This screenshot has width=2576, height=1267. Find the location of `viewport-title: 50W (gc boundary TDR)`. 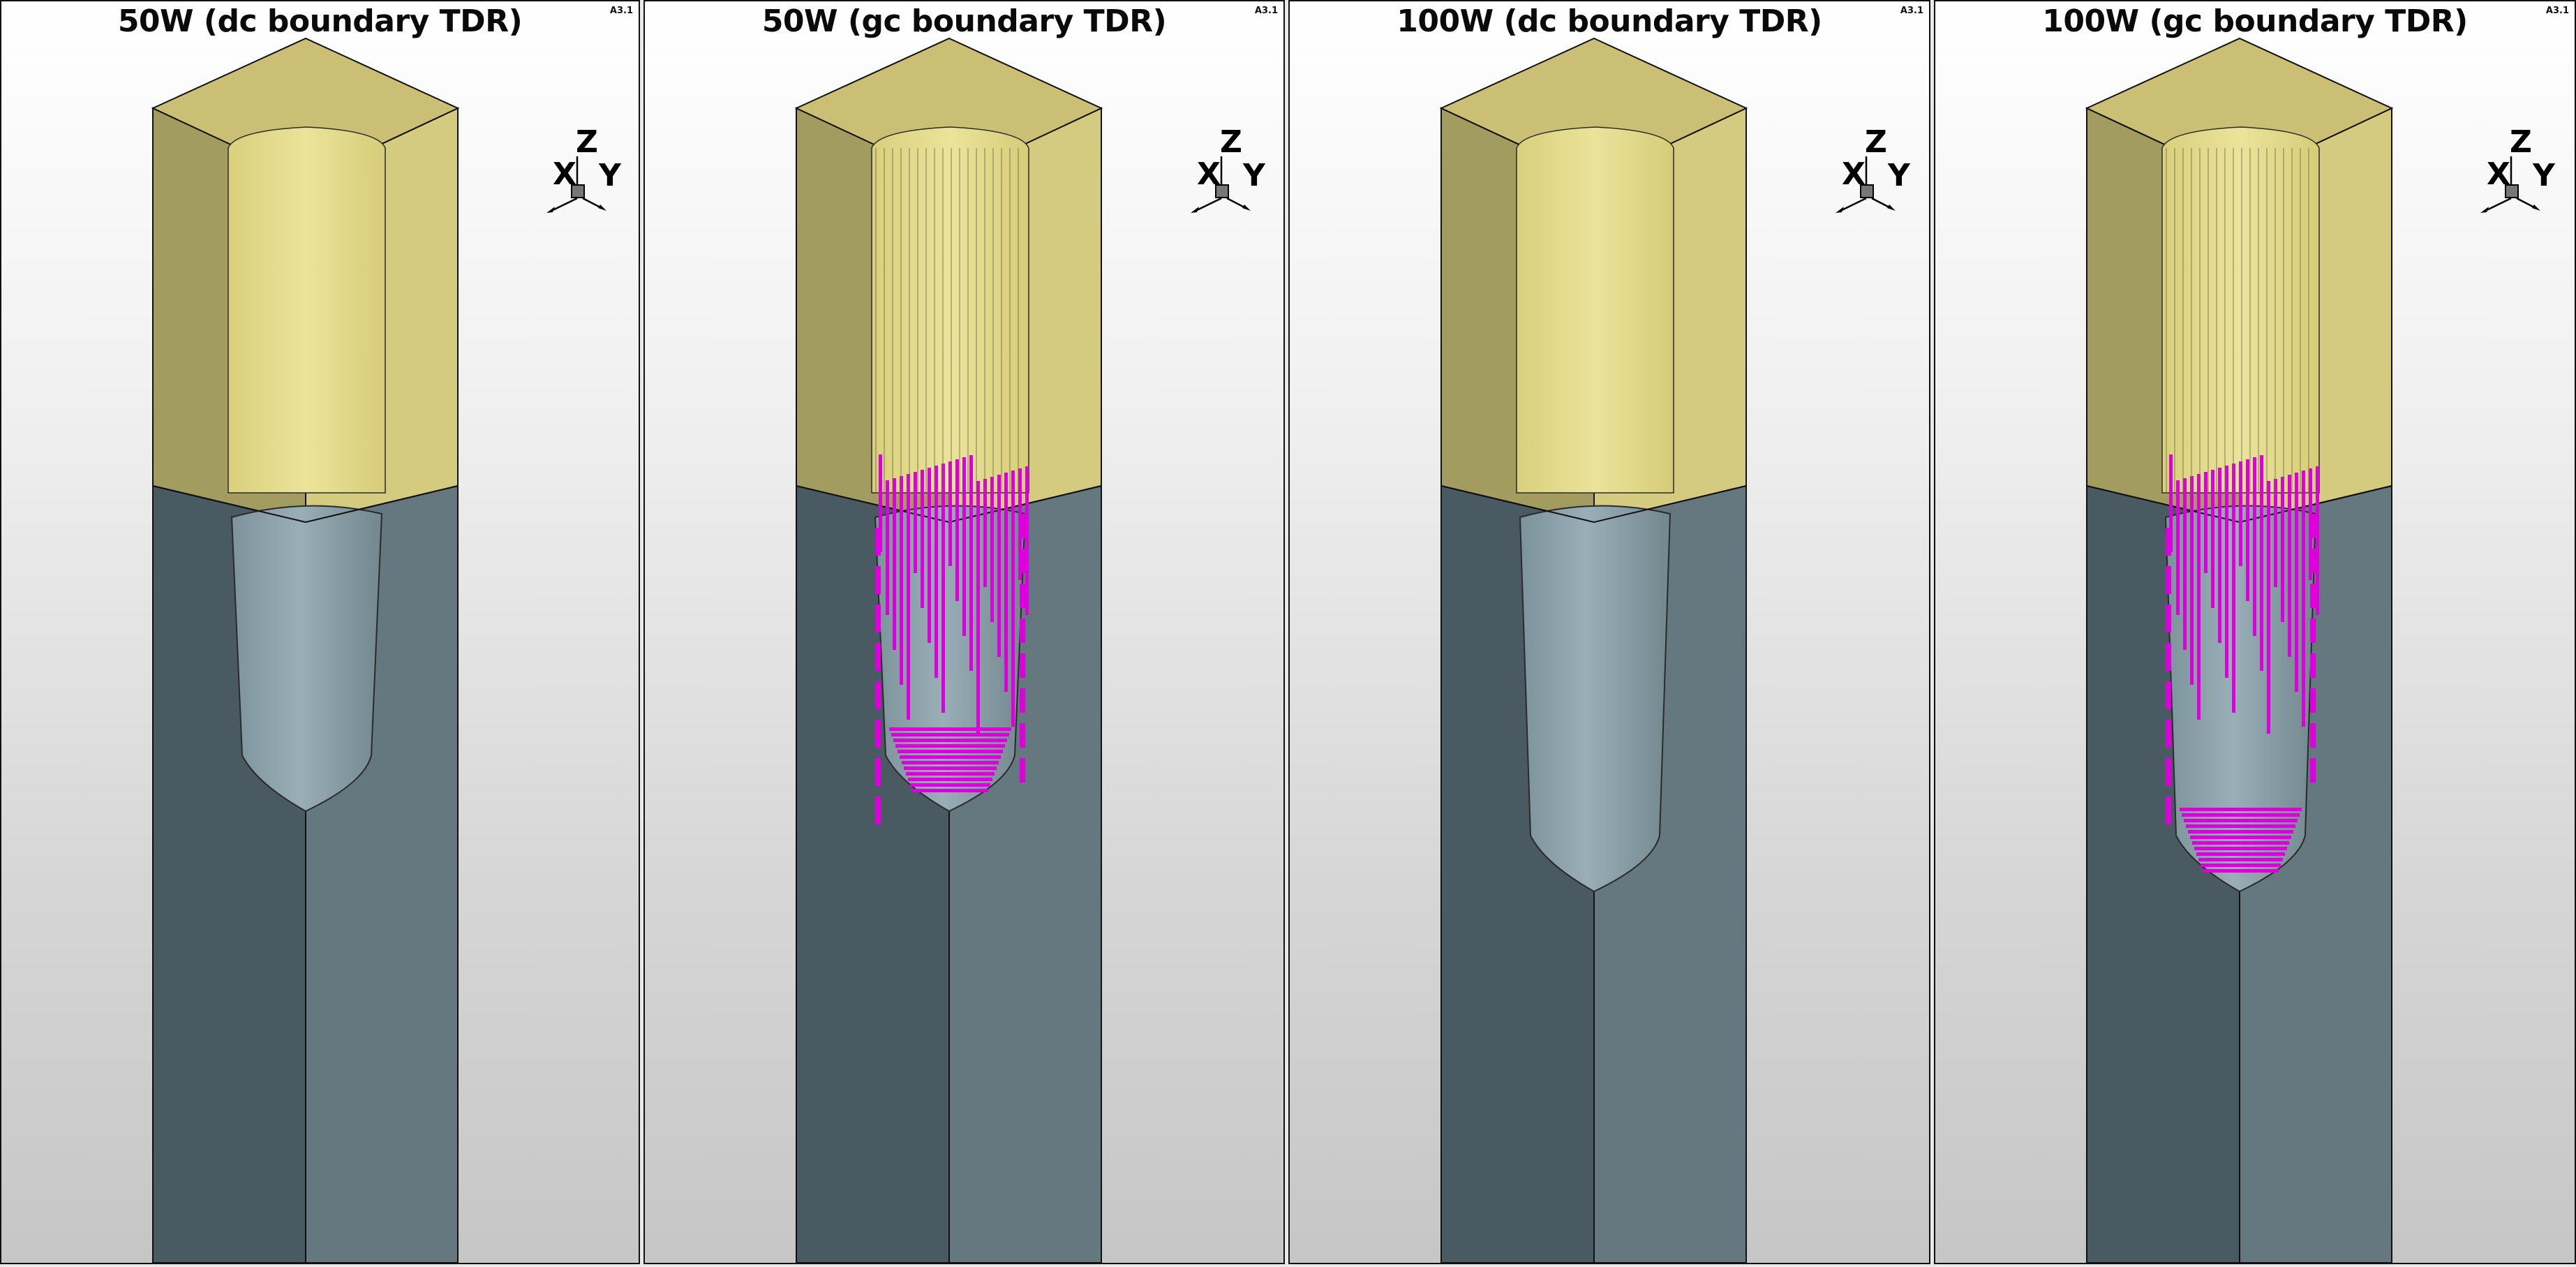

viewport-title: 50W (gc boundary TDR) is located at coordinates (964, 21).